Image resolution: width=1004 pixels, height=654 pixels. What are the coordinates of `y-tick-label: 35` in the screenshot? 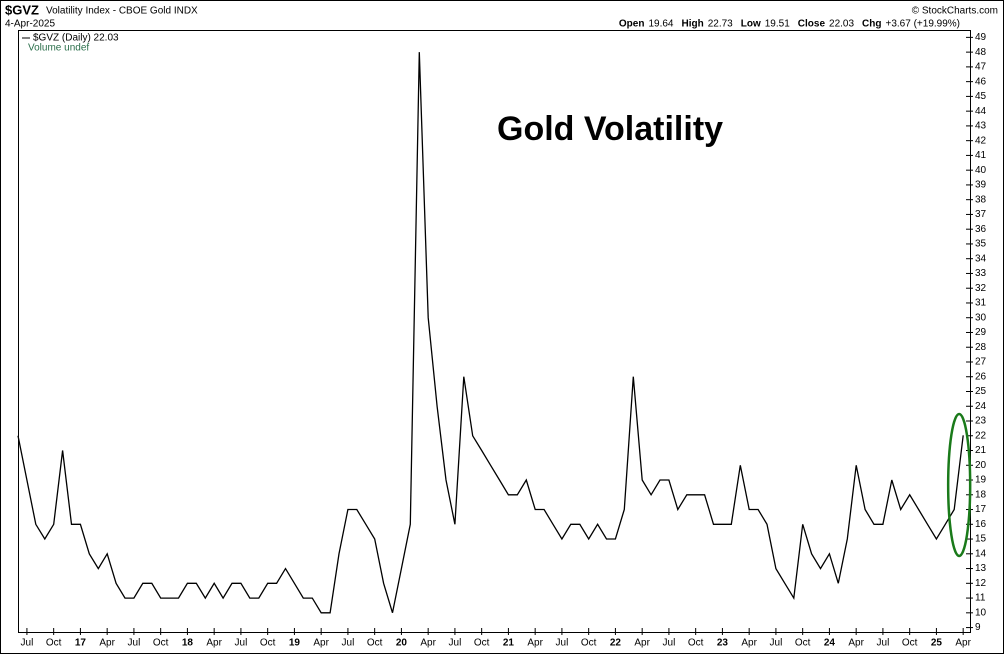 It's located at (981, 244).